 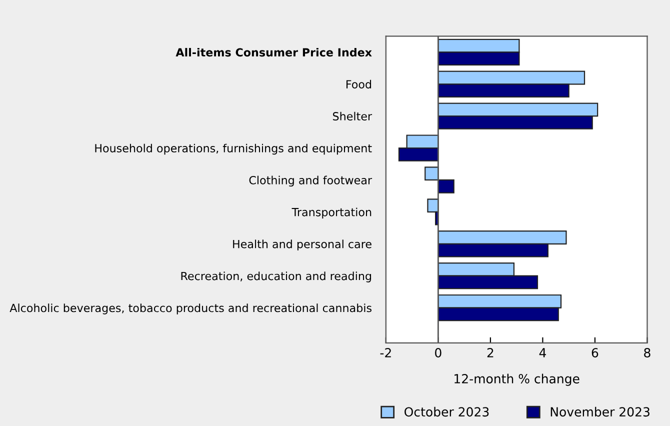 I want to click on y-tick-label: Shelter, so click(x=352, y=116).